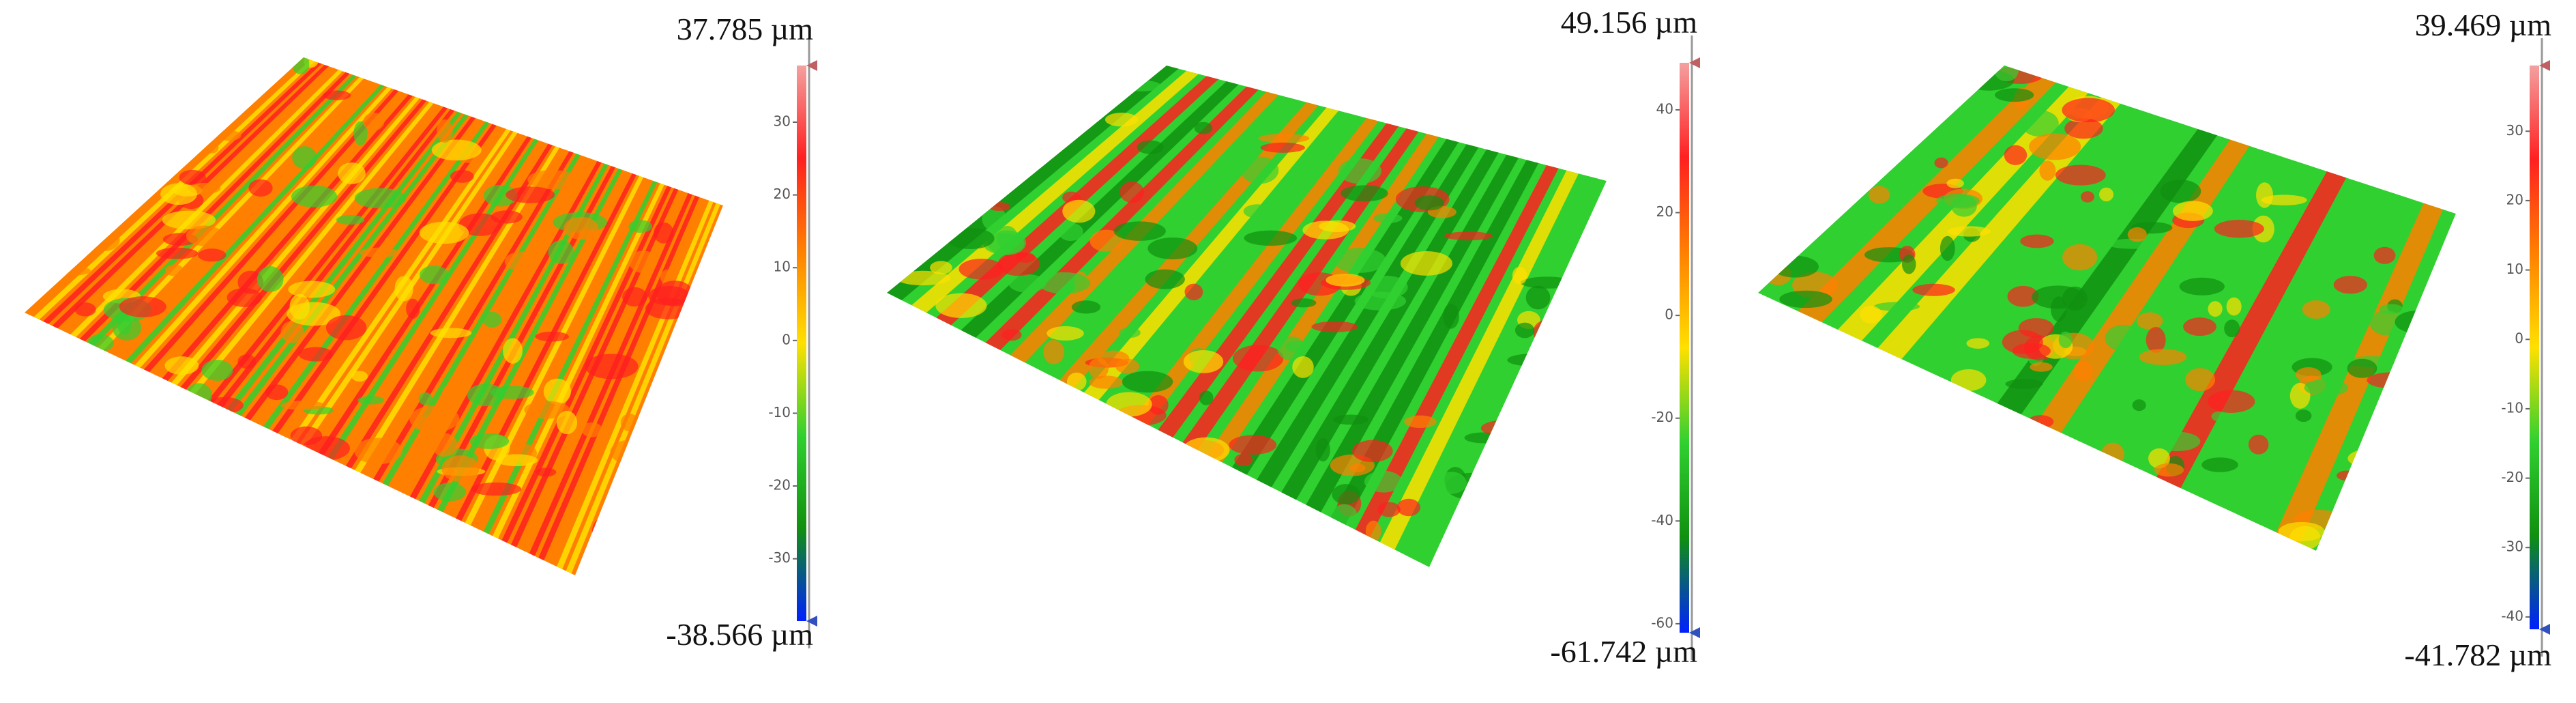 The width and height of the screenshot is (2576, 703). Describe the element at coordinates (1664, 109) in the screenshot. I see `colorbar-tick-label: 40` at that location.